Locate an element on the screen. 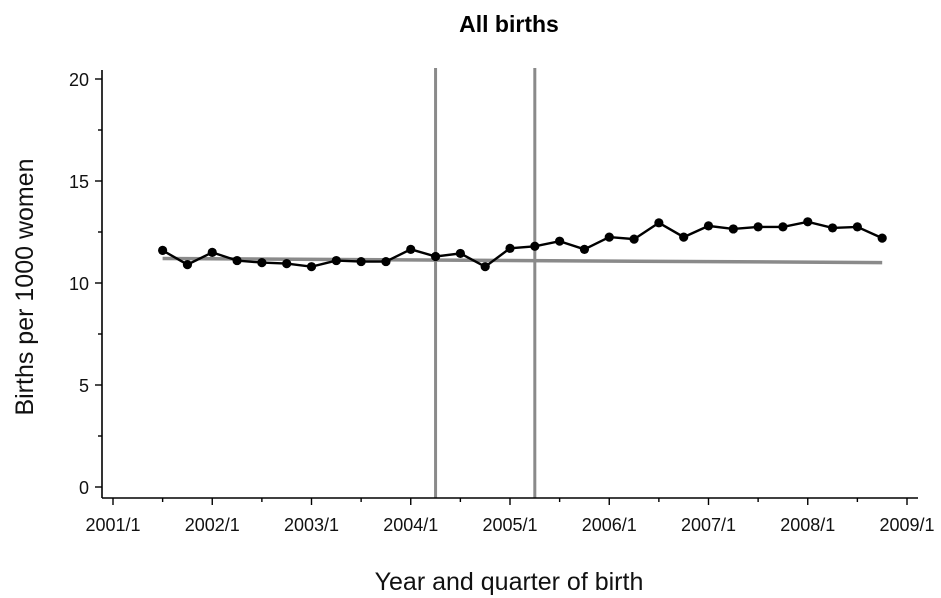 This screenshot has height=598, width=941. x-tick-label: 2009/1 is located at coordinates (906, 525).